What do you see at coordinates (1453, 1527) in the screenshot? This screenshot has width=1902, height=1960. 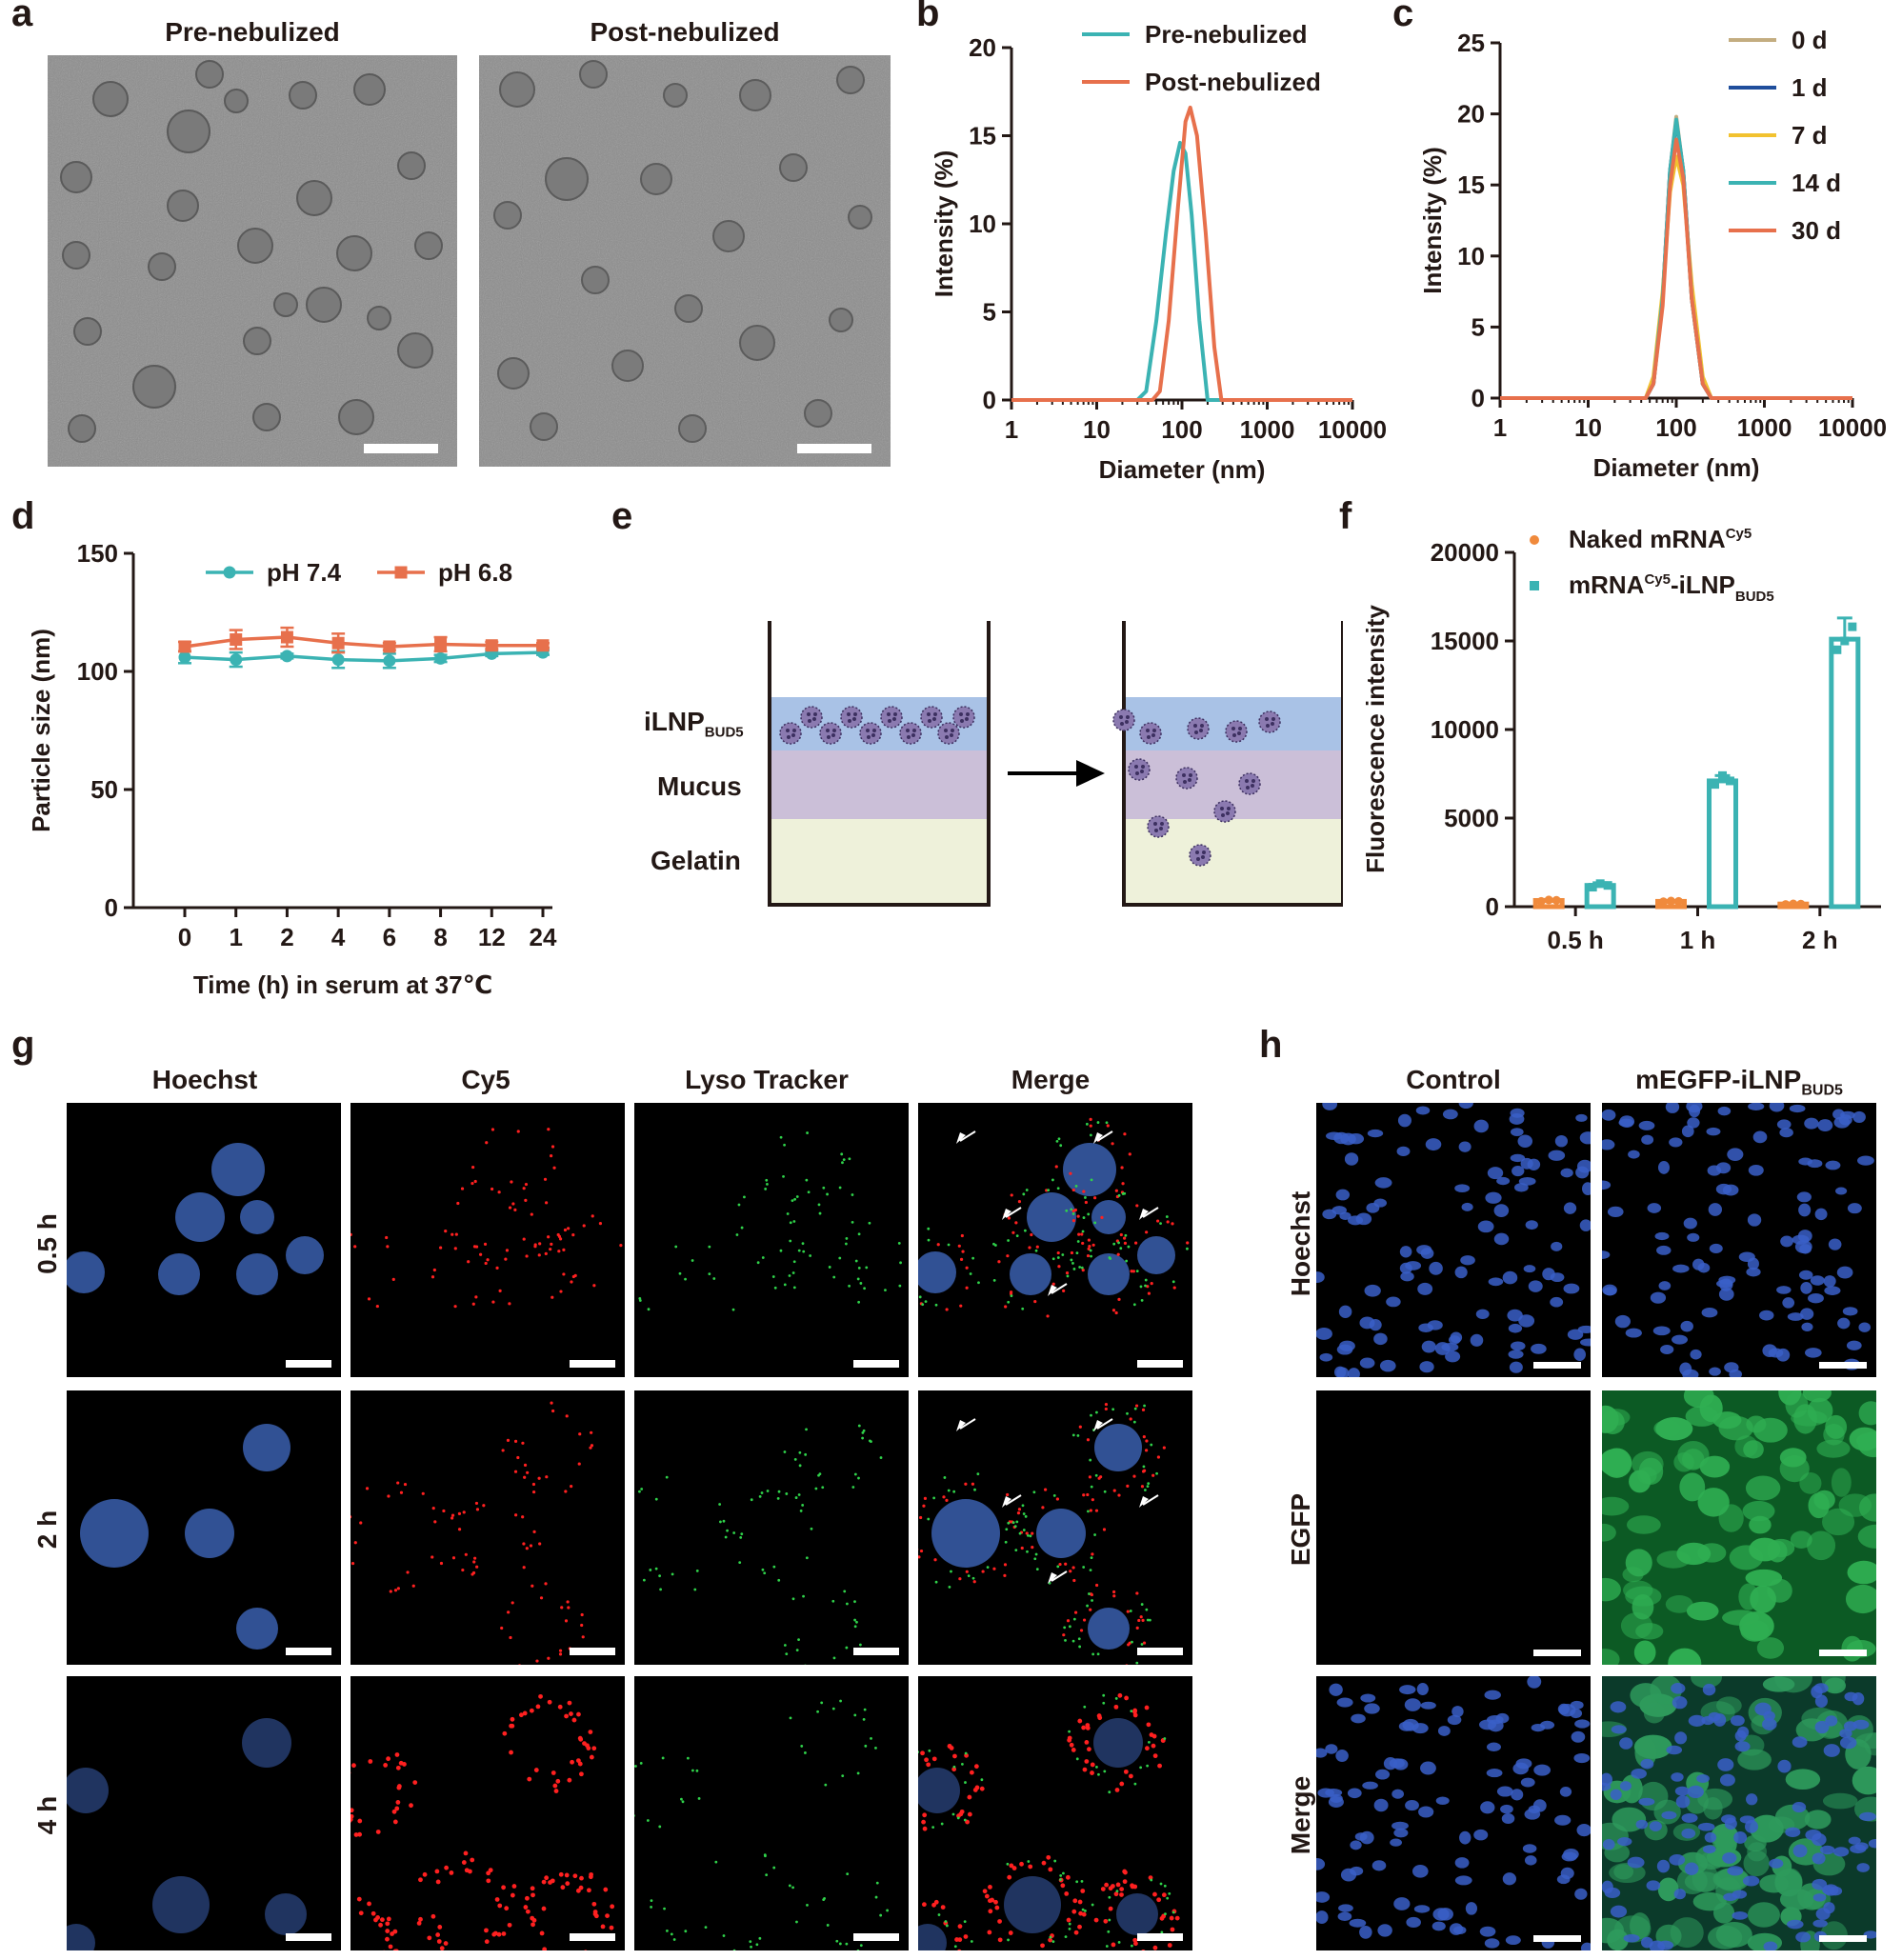 I see `egfp-image` at bounding box center [1453, 1527].